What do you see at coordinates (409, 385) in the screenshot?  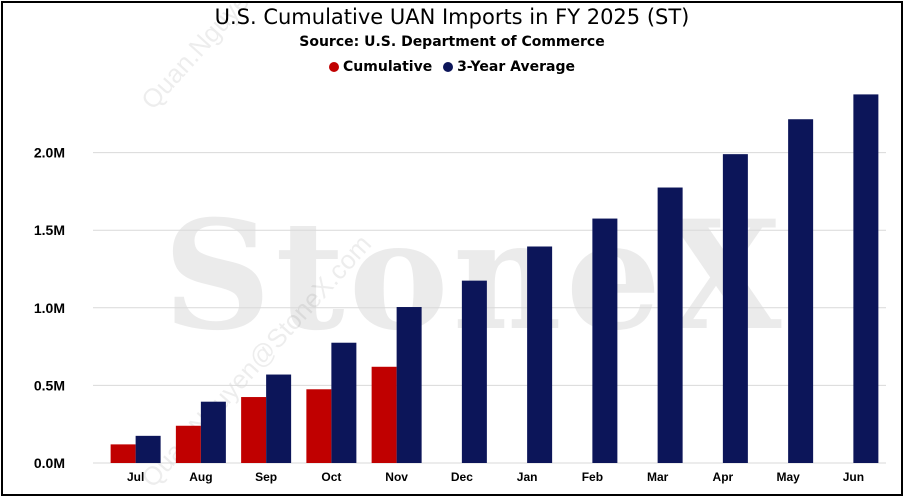 I see `bar-3yr-average-nov` at bounding box center [409, 385].